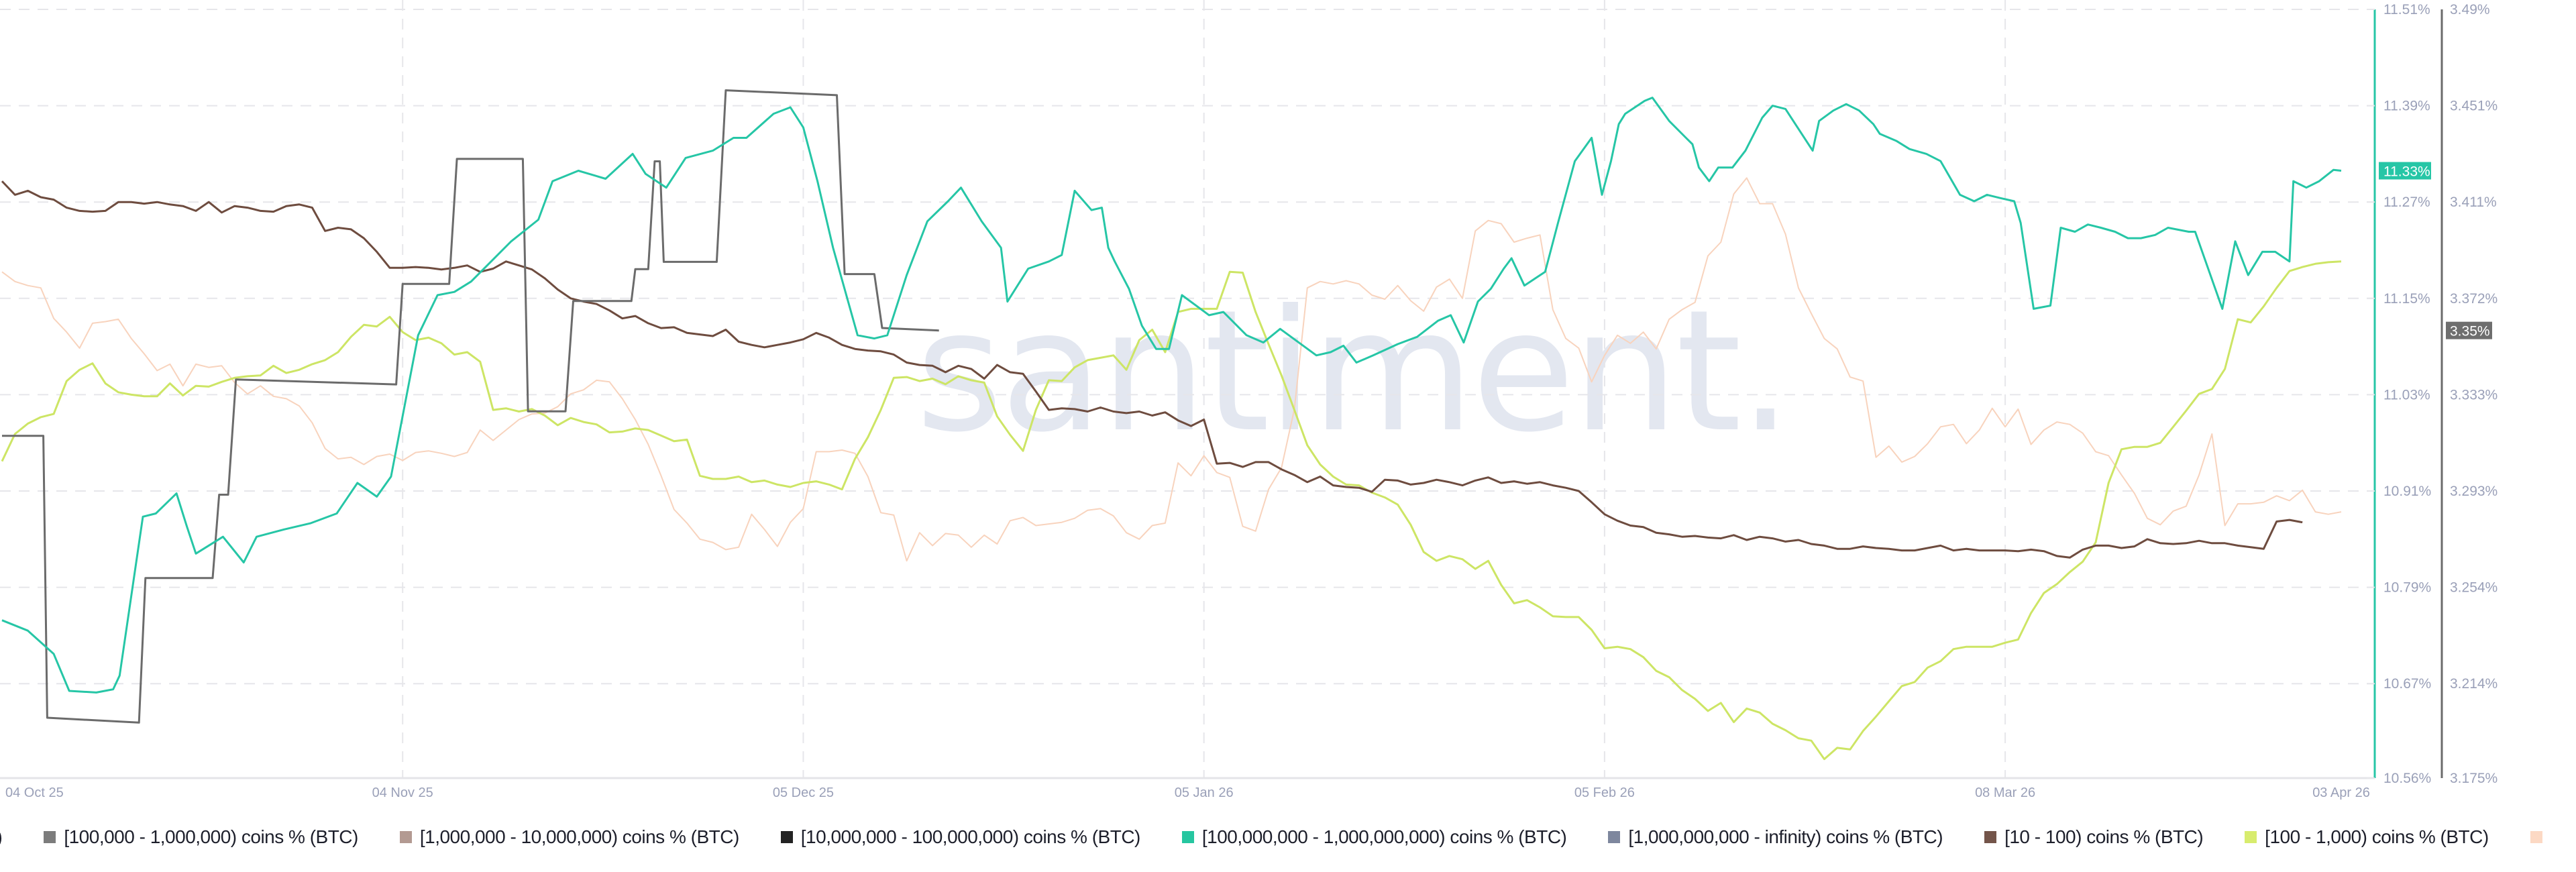 This screenshot has width=2576, height=872. Describe the element at coordinates (2474, 491) in the screenshot. I see `right-axis-tick-label: 3.293%` at that location.